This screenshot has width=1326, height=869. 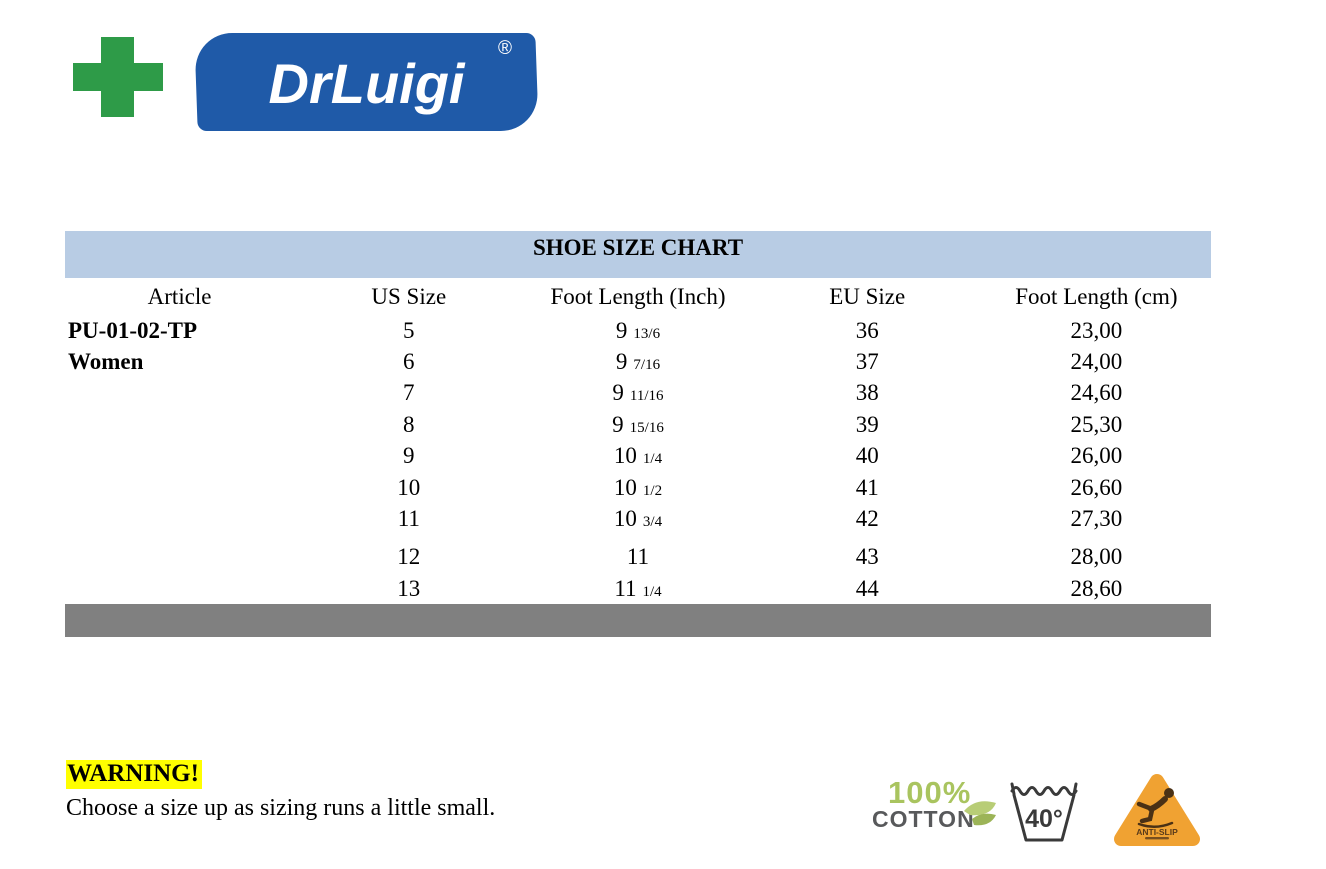 I want to click on anti-slip-label: ANTI-SLIP, so click(x=1157, y=832).